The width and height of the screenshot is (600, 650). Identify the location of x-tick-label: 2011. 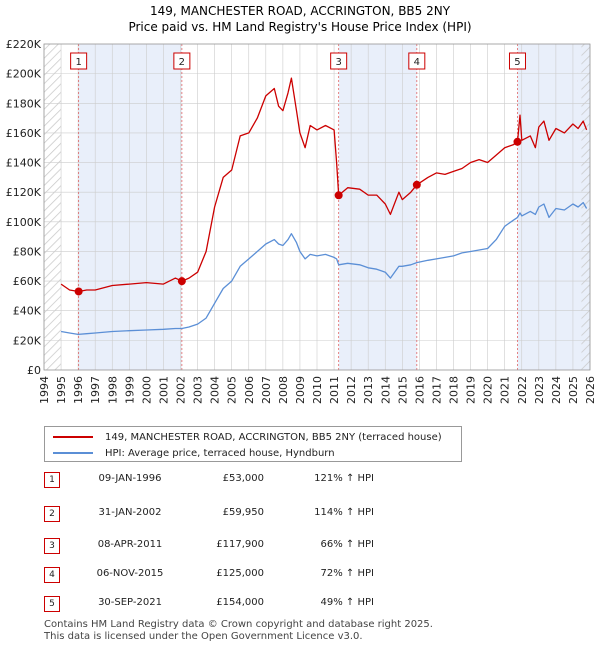
(334, 390).